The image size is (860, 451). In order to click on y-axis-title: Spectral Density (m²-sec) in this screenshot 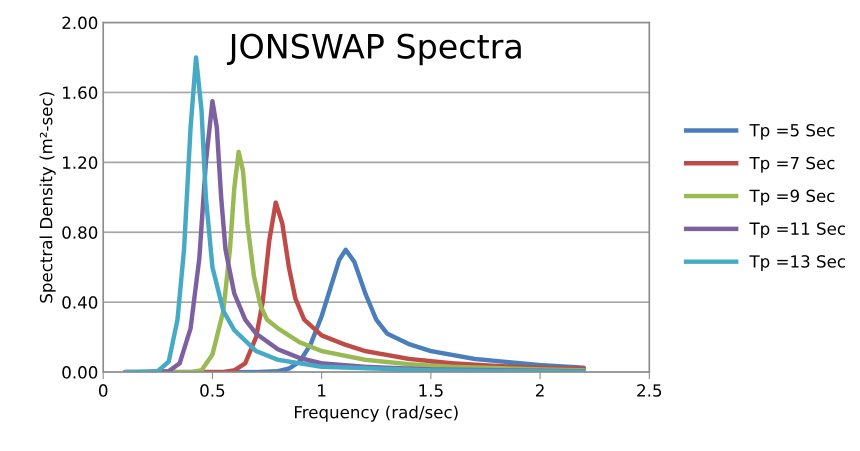, I will do `click(48, 197)`.